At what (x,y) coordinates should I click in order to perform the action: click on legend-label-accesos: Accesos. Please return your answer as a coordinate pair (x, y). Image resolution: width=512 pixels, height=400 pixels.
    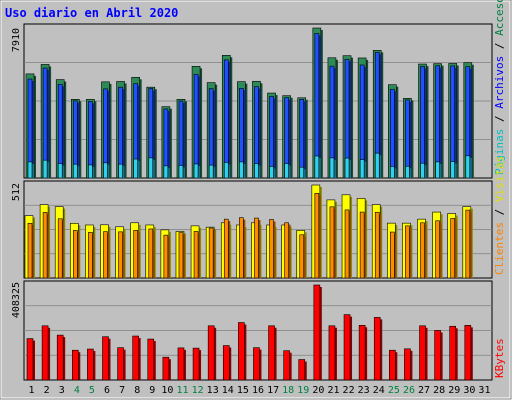
    Looking at the image, I should click on (499, 18).